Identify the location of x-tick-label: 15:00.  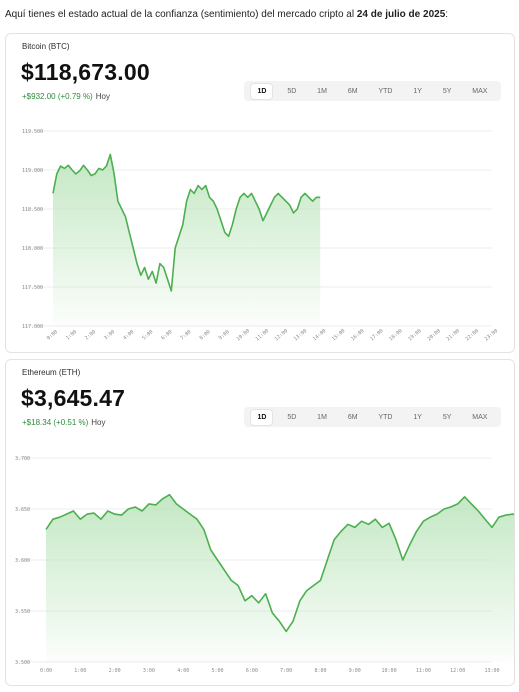
(338, 335).